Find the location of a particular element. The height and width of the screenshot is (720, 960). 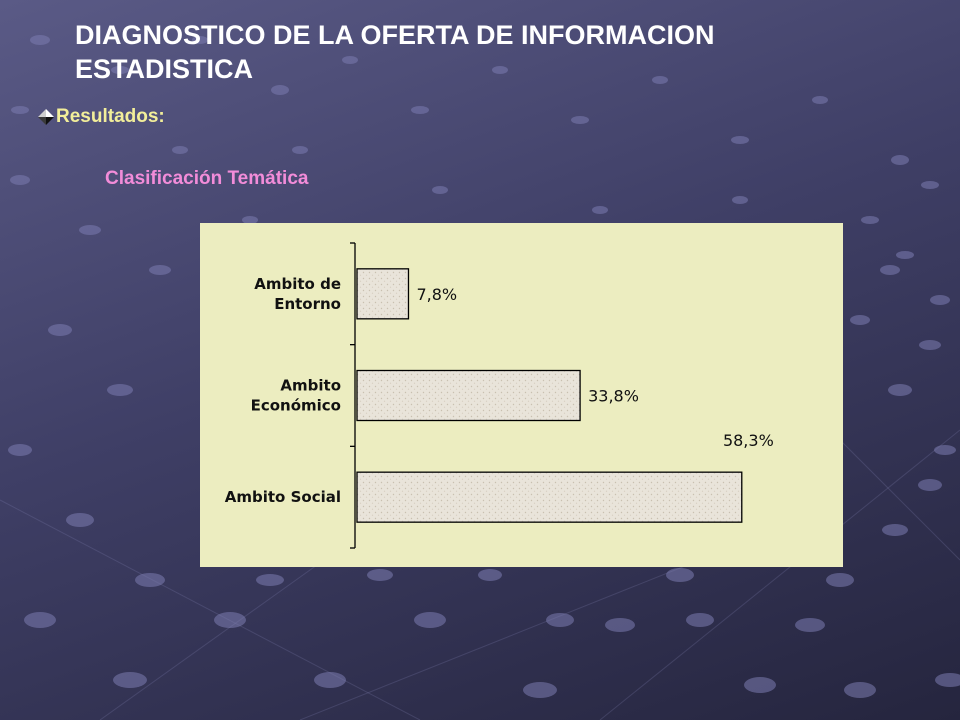

value-label: 58,3% is located at coordinates (748, 440).